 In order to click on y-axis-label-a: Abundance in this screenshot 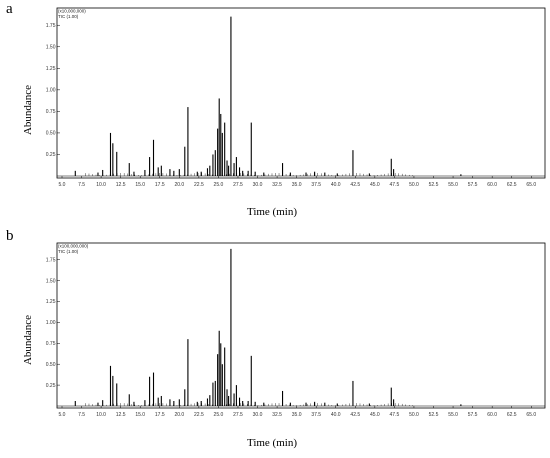, I will do `click(28, 110)`.